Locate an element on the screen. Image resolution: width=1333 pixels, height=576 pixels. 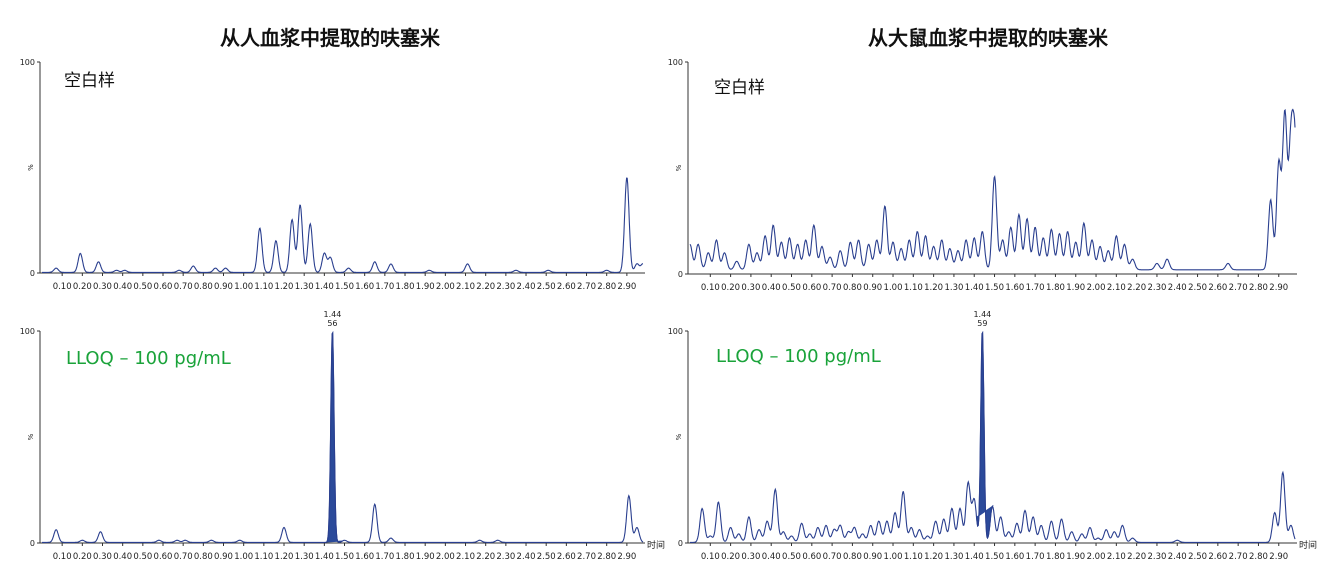
x-axis-label: 时间 is located at coordinates (656, 545).